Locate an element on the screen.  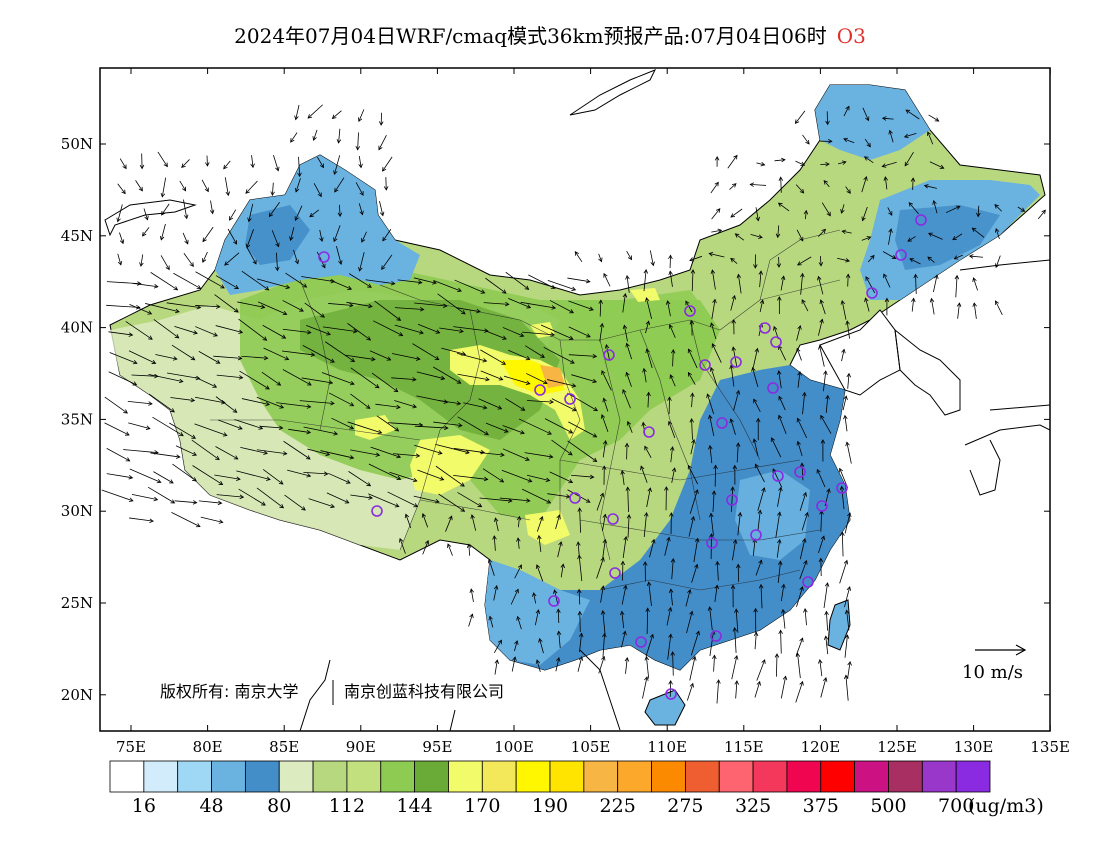
station-marker is located at coordinates (822, 506).